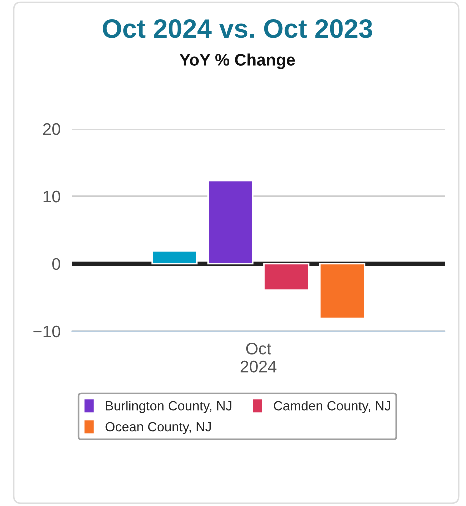 This screenshot has height=506, width=466. What do you see at coordinates (238, 62) in the screenshot?
I see `chart-subtitle: YoY % Change` at bounding box center [238, 62].